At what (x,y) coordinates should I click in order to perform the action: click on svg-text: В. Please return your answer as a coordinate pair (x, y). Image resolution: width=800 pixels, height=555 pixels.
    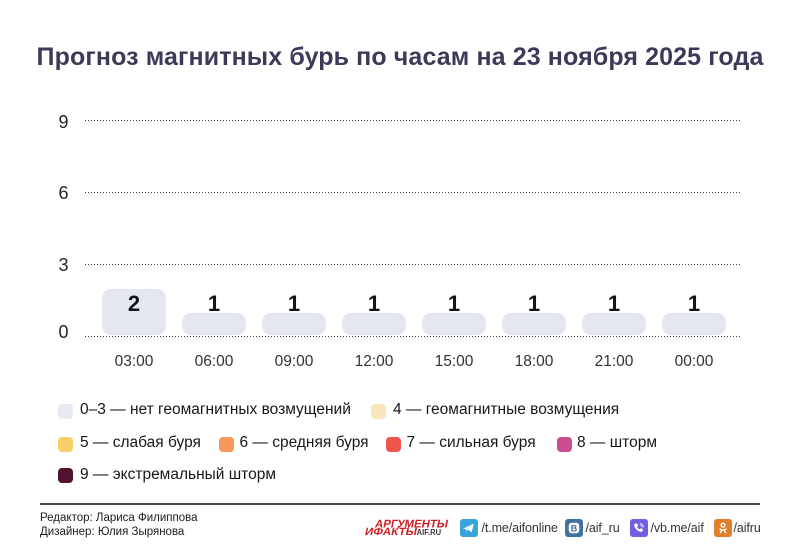
    Looking at the image, I should click on (573, 528).